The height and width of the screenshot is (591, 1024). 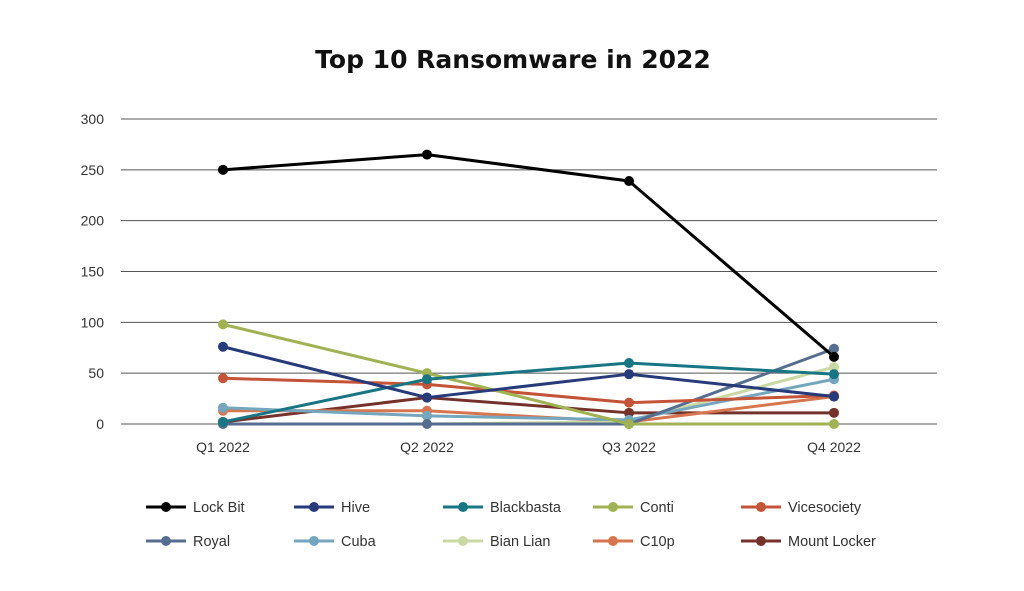 I want to click on y-tick-label: 300, so click(x=93, y=119).